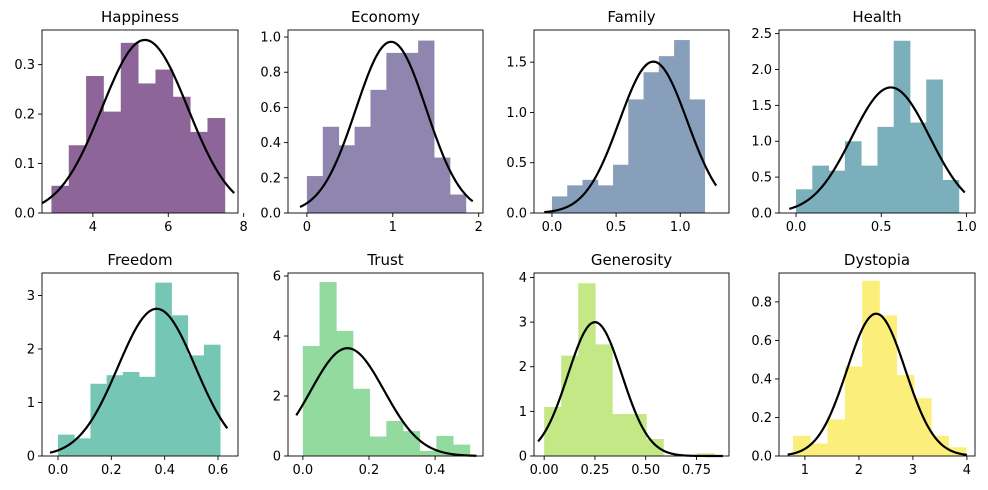 The height and width of the screenshot is (490, 988). I want to click on trust-normal-curve, so click(386, 402).